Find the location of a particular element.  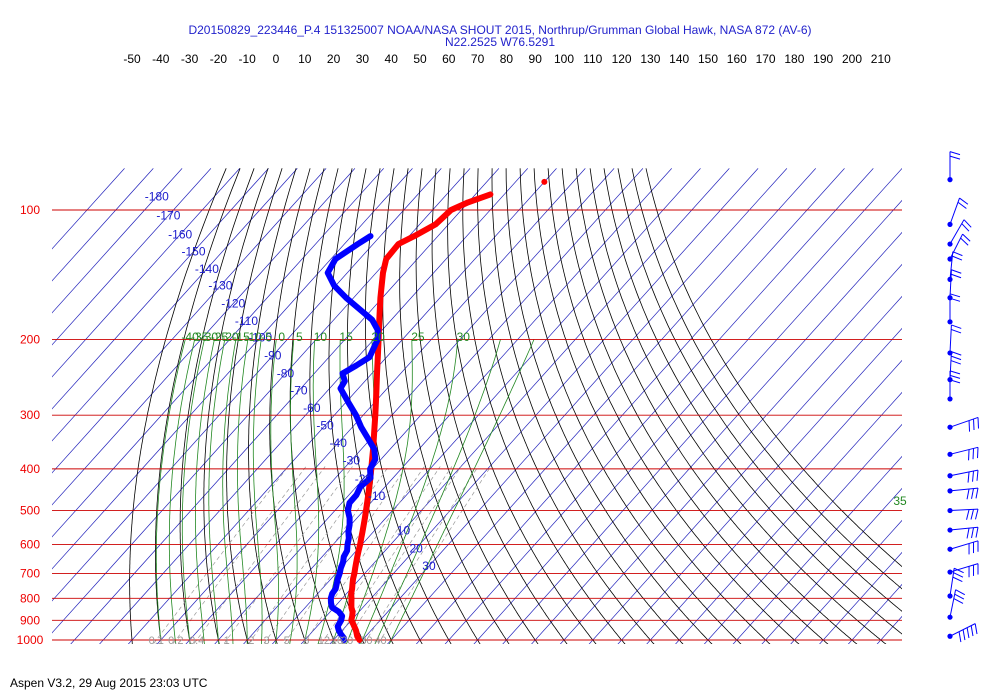

temperature-tick-label: 160 is located at coordinates (737, 59).